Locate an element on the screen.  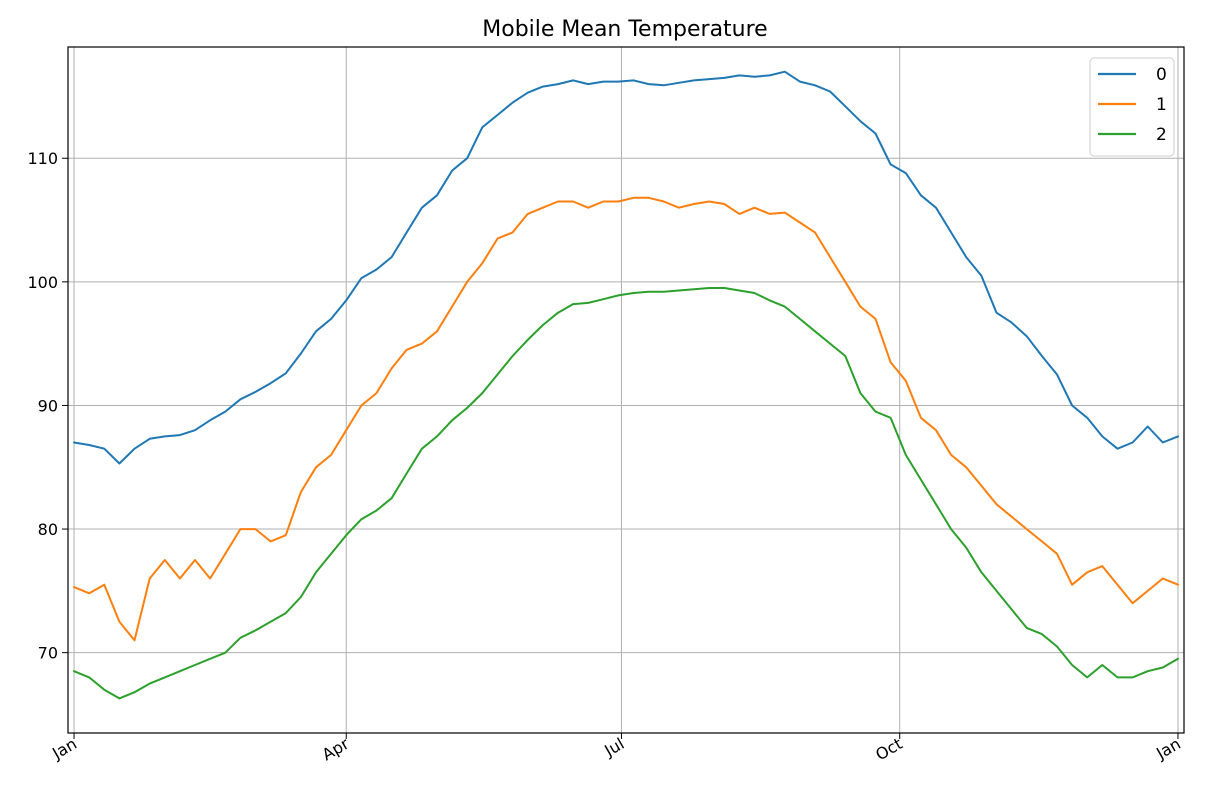
legend: 0 1 2 is located at coordinates (1132, 107).